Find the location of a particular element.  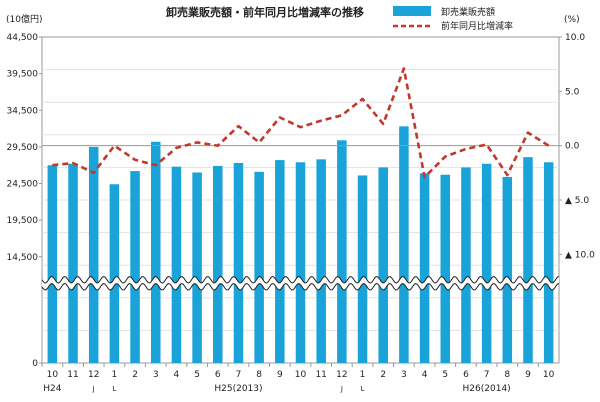

right-axis-tick-label: 10.0 is located at coordinates (575, 38).